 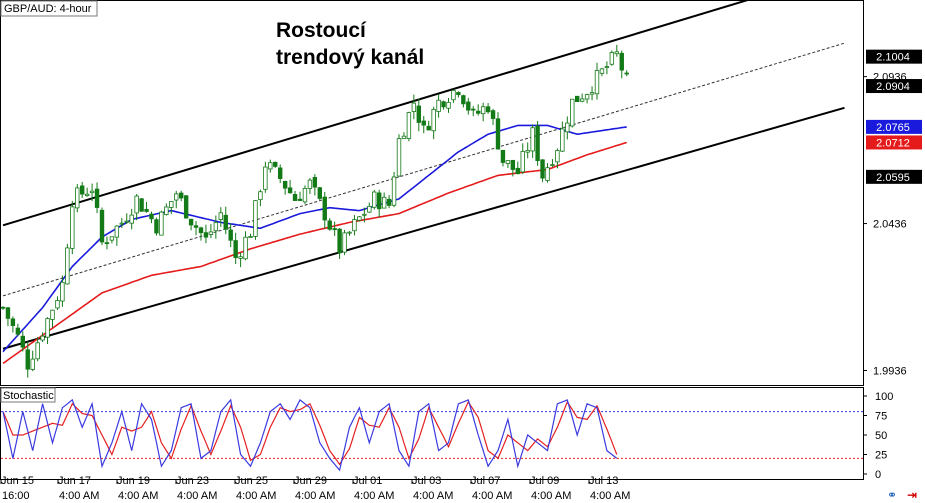 I want to click on stochastic-tick-label: 100, so click(x=884, y=397).